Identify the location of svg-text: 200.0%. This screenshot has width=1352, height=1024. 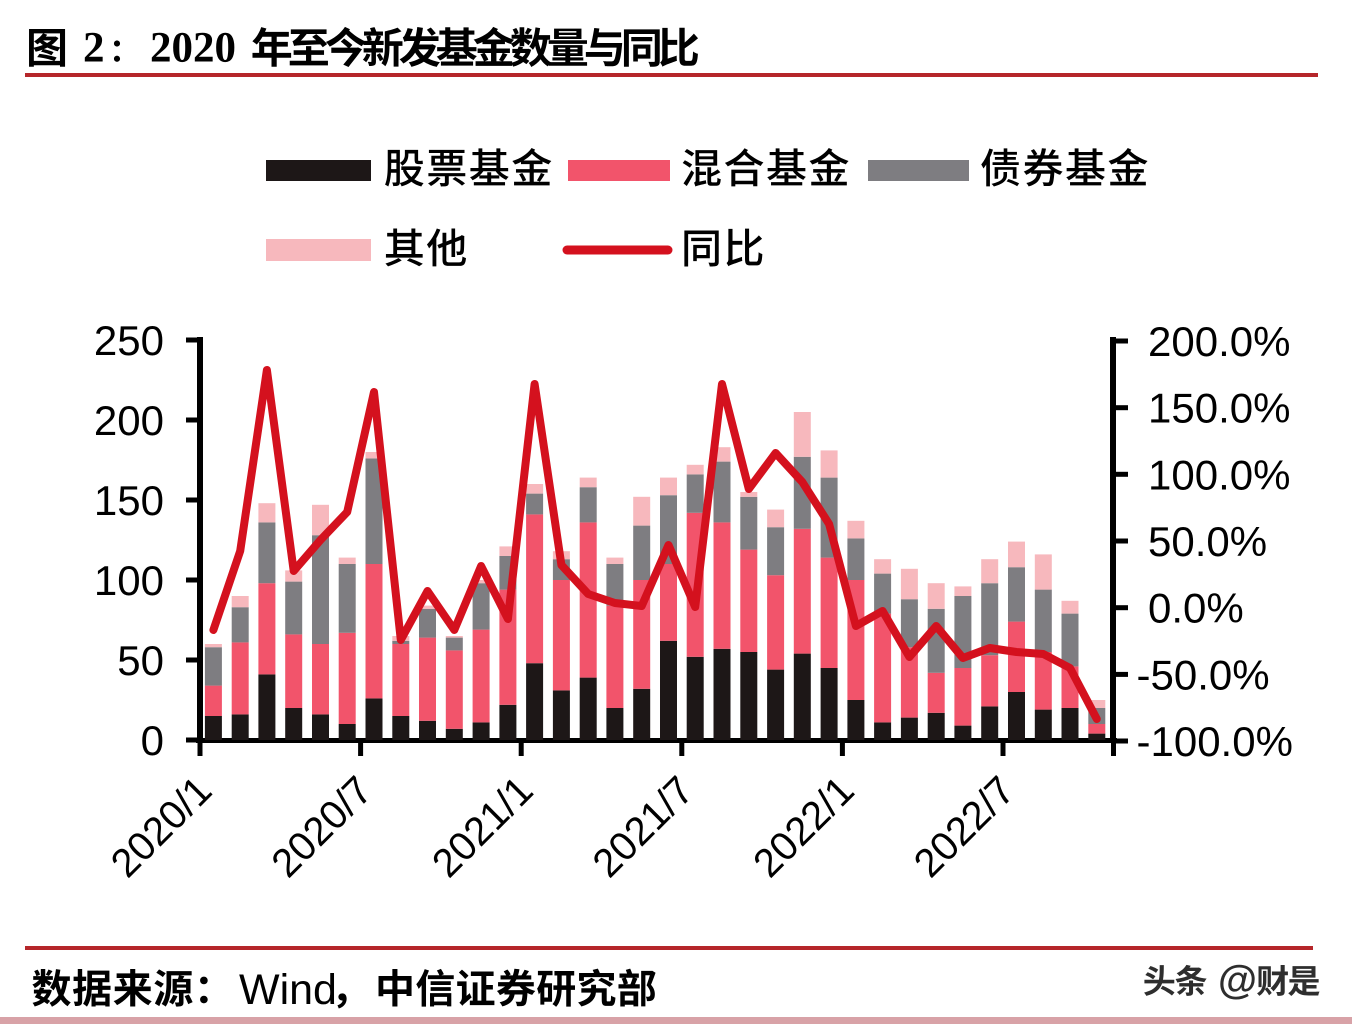
(1219, 341).